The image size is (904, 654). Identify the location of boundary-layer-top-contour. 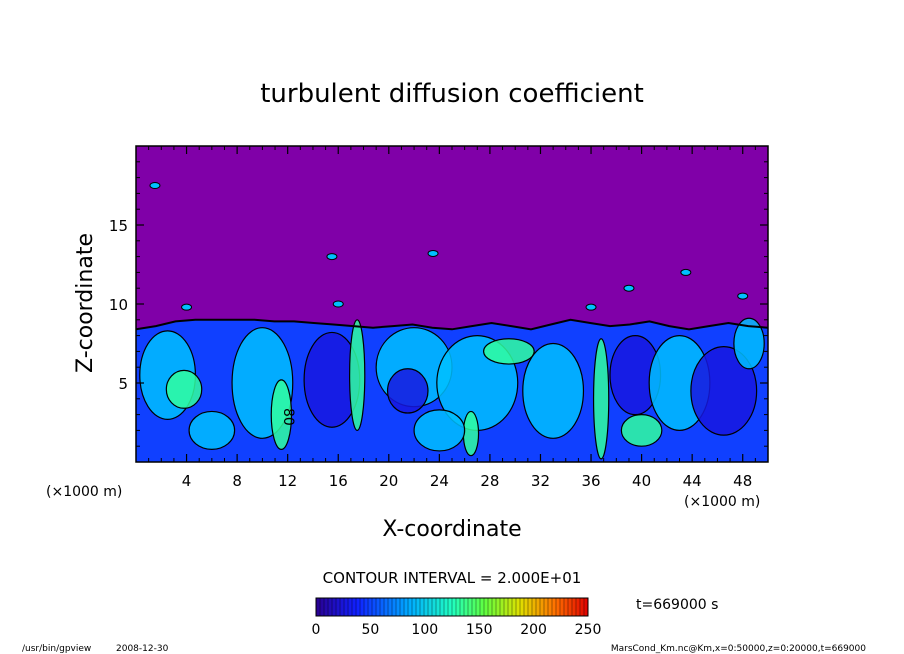
(452, 324).